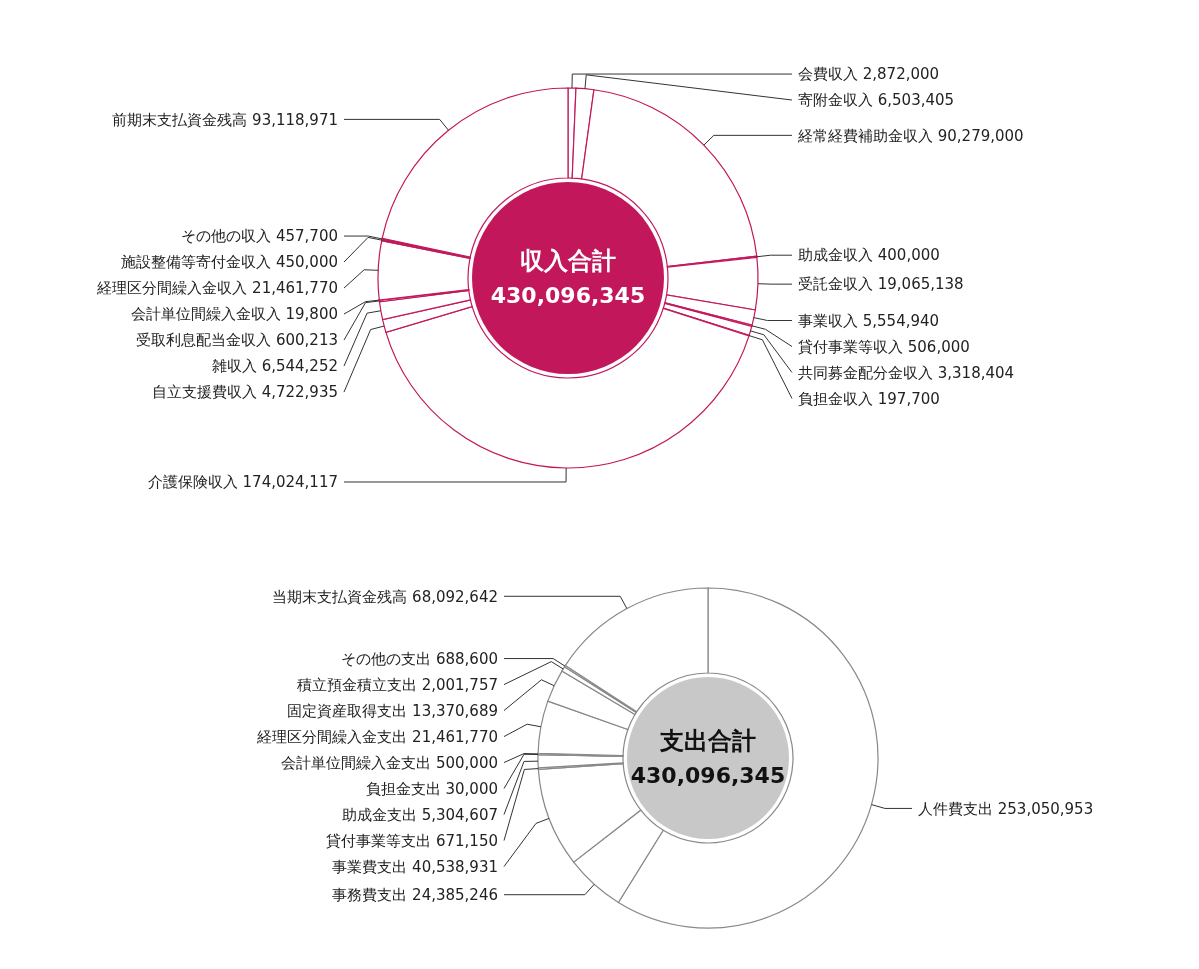 The image size is (1199, 969). Describe the element at coordinates (225, 119) in the screenshot. I see `slice-label: 前期末支払資金残高 93,118,971` at that location.